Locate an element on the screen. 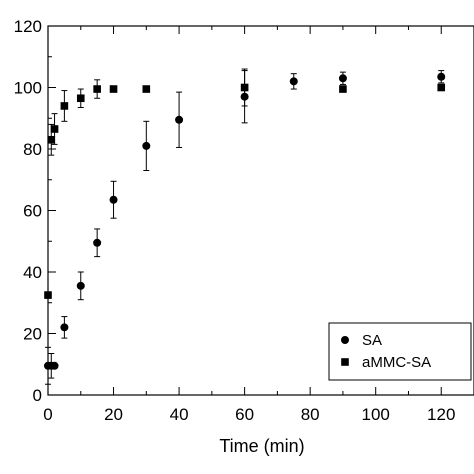 The height and width of the screenshot is (474, 474). legend: SA aMMC-SA is located at coordinates (400, 351).